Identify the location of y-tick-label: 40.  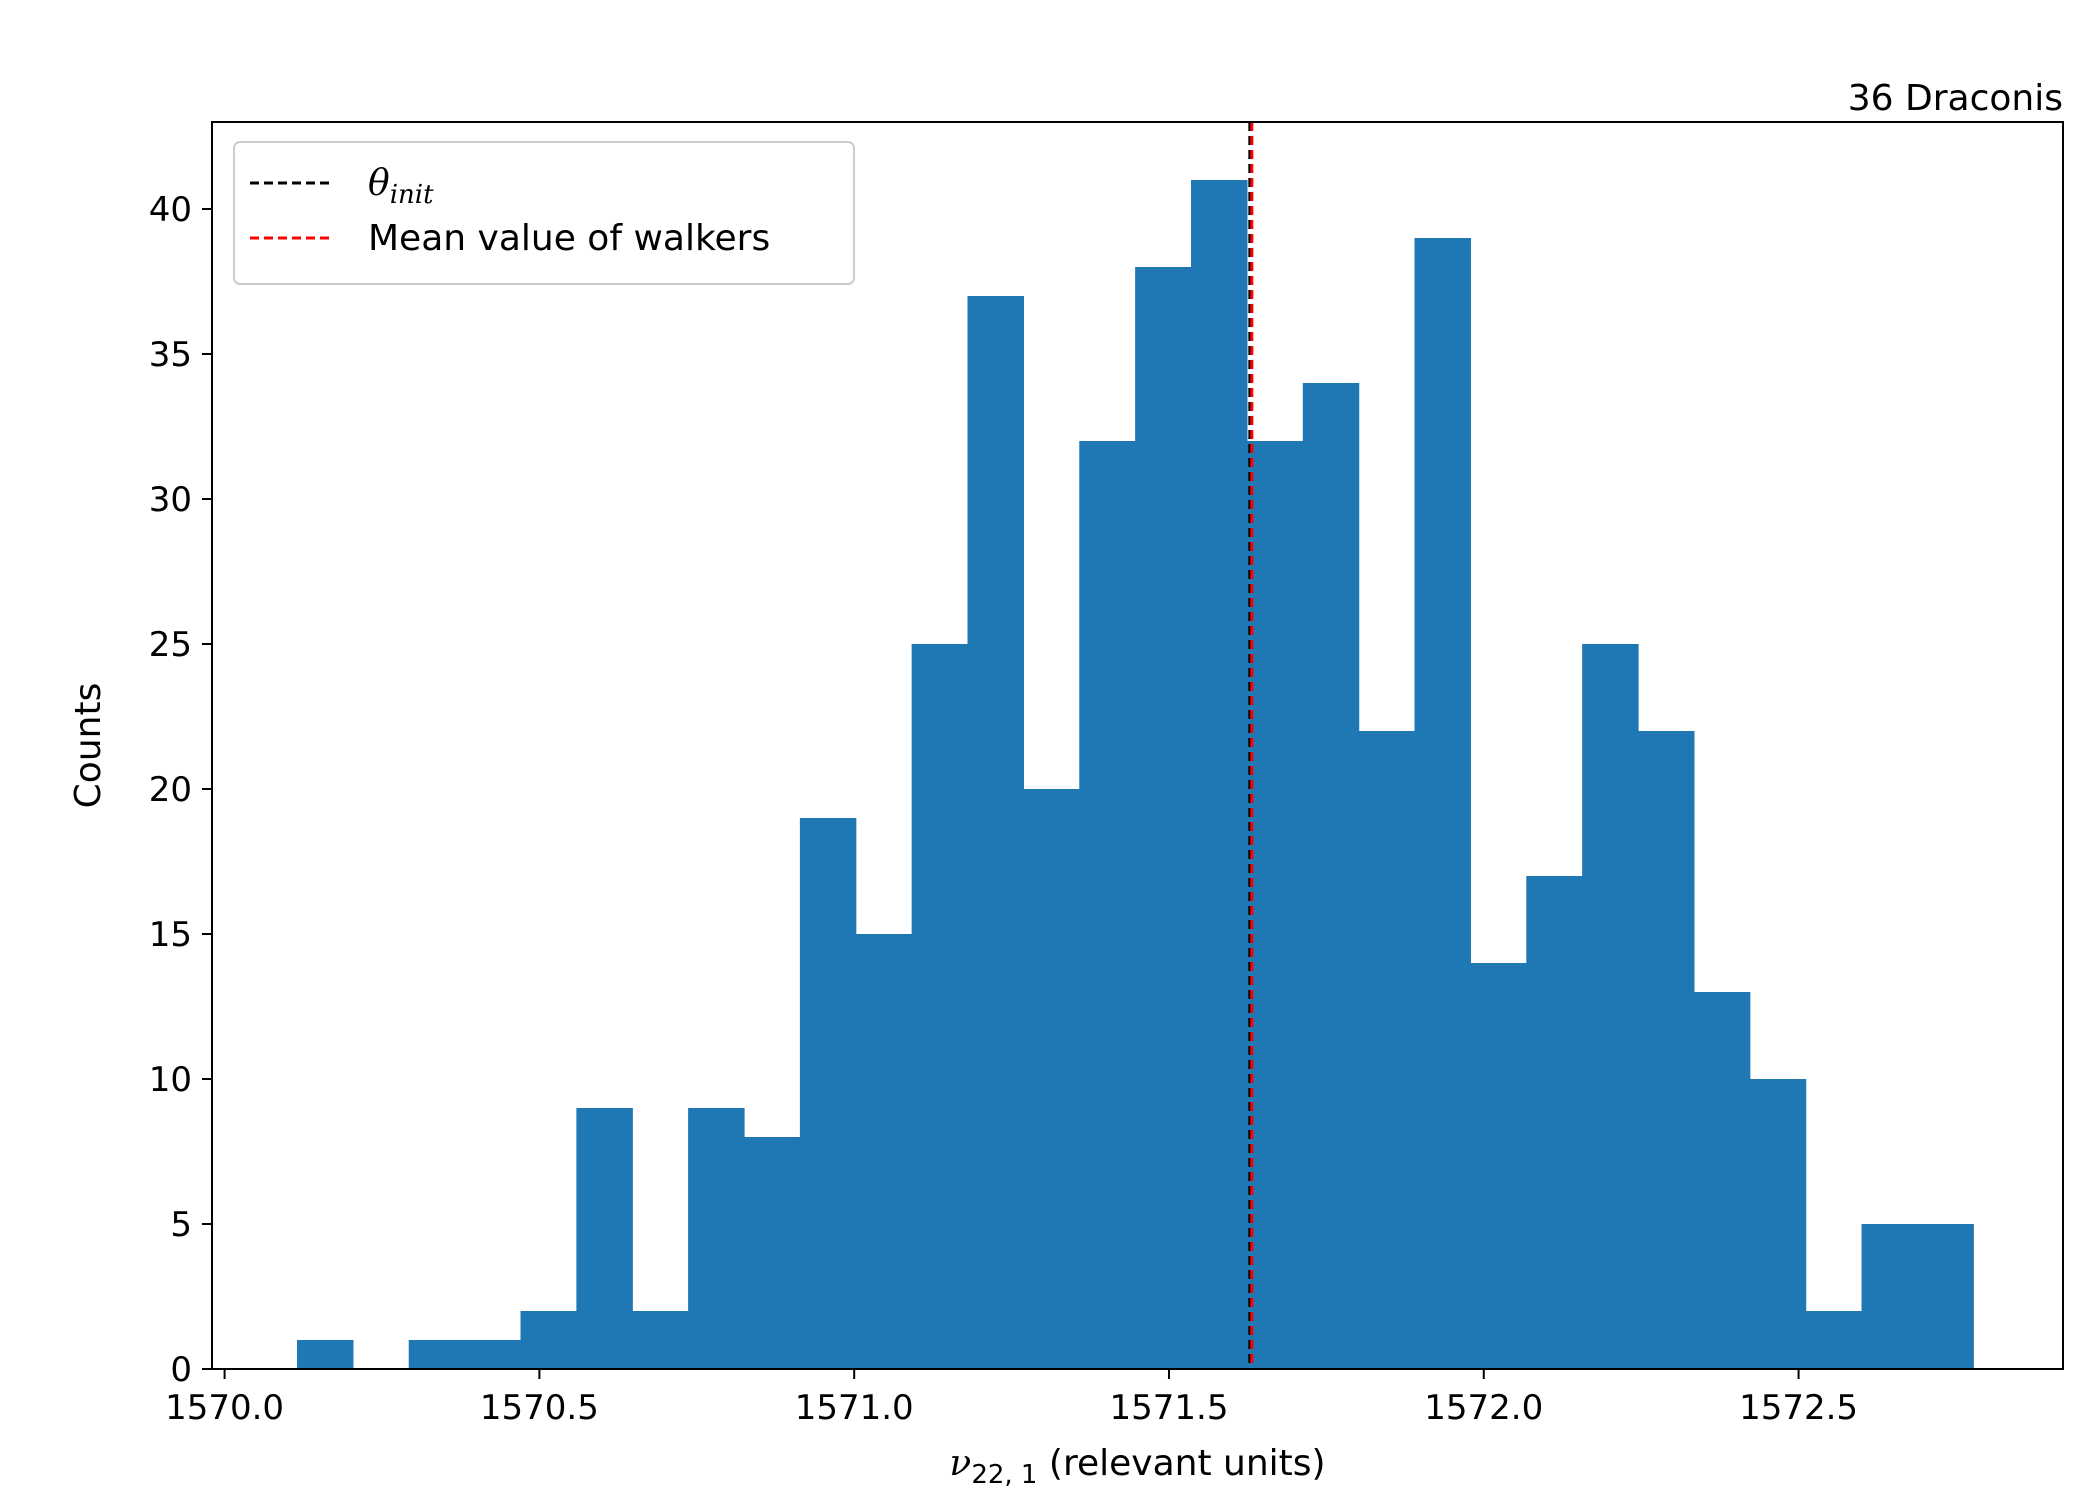
(170, 210).